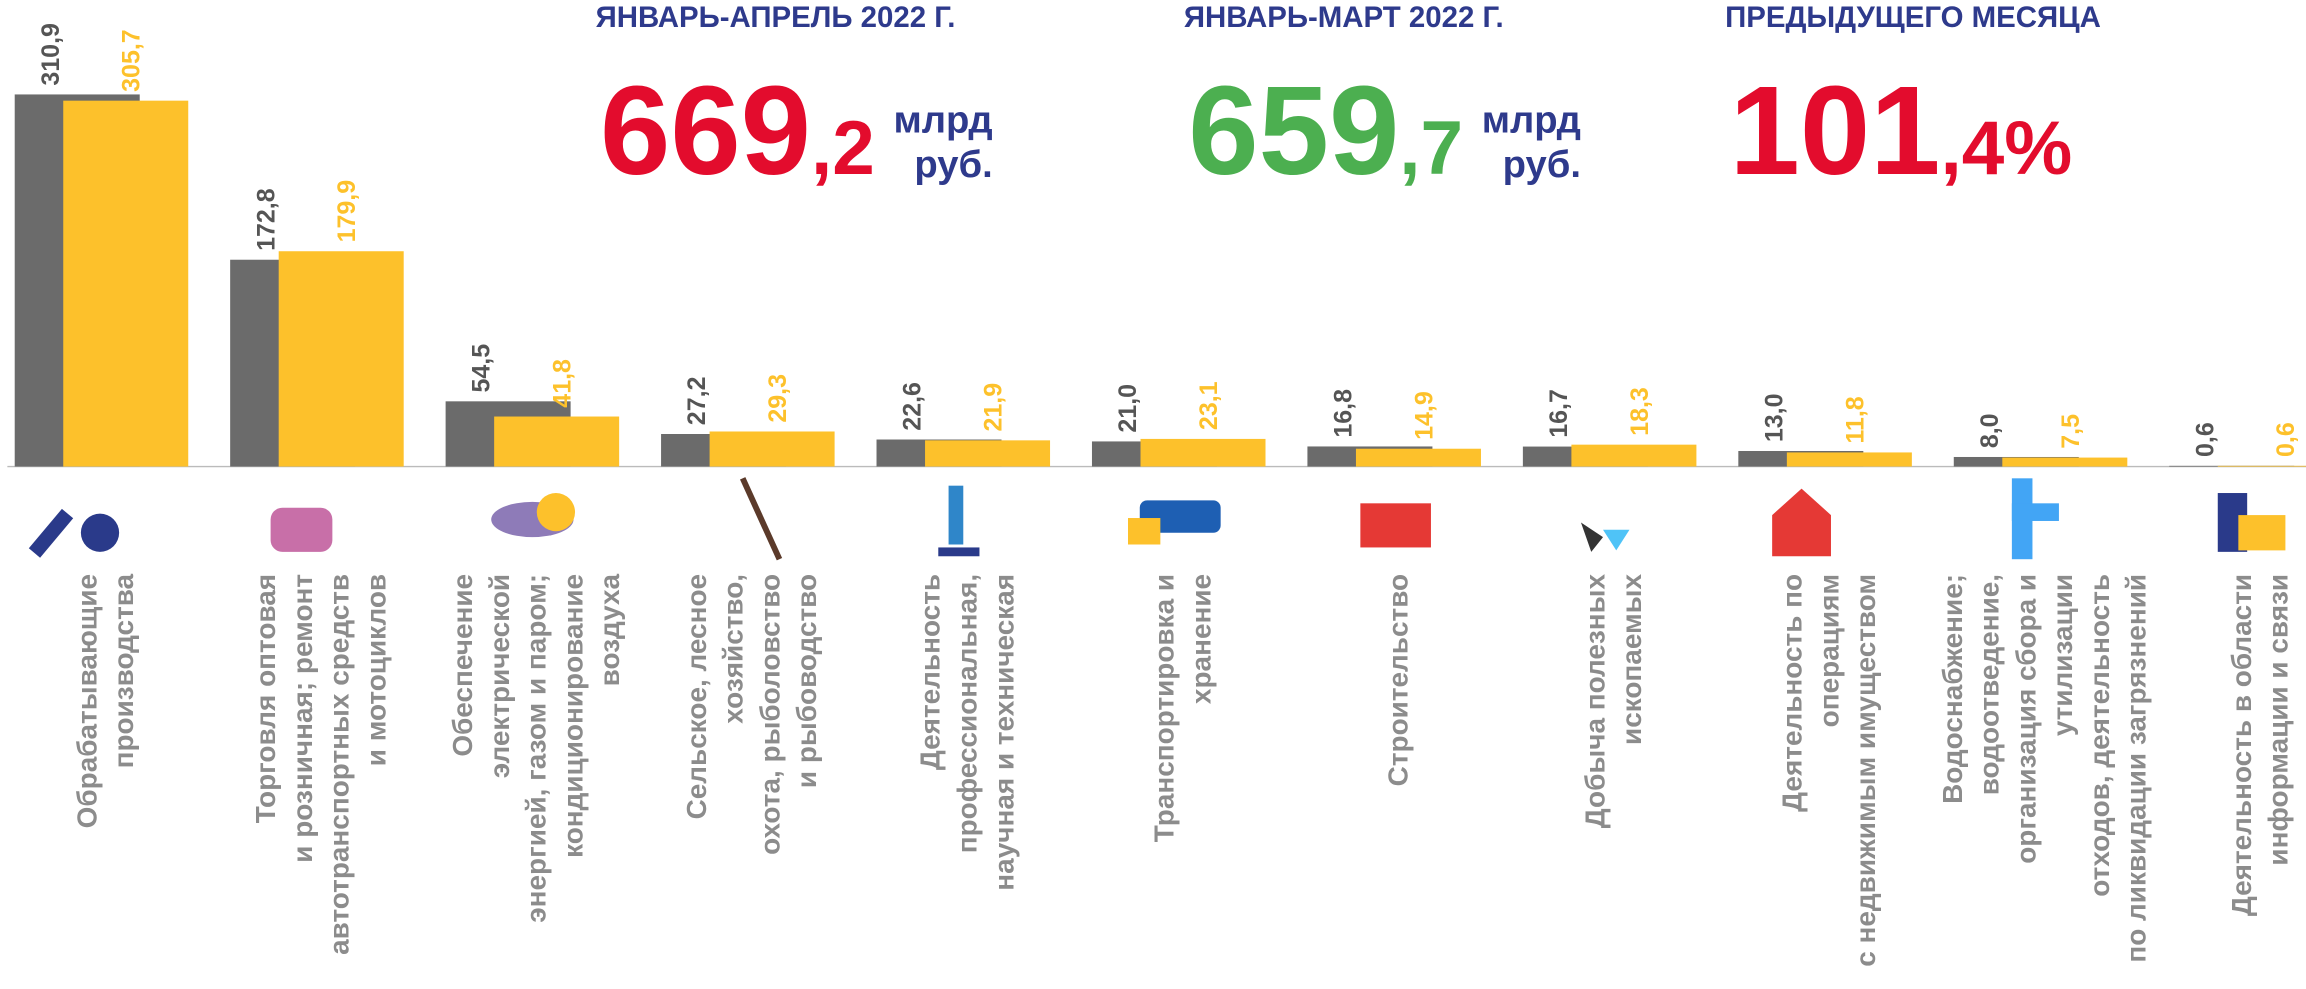 This screenshot has width=2306, height=989. I want to click on category-label-line: хранение, so click(1200, 639).